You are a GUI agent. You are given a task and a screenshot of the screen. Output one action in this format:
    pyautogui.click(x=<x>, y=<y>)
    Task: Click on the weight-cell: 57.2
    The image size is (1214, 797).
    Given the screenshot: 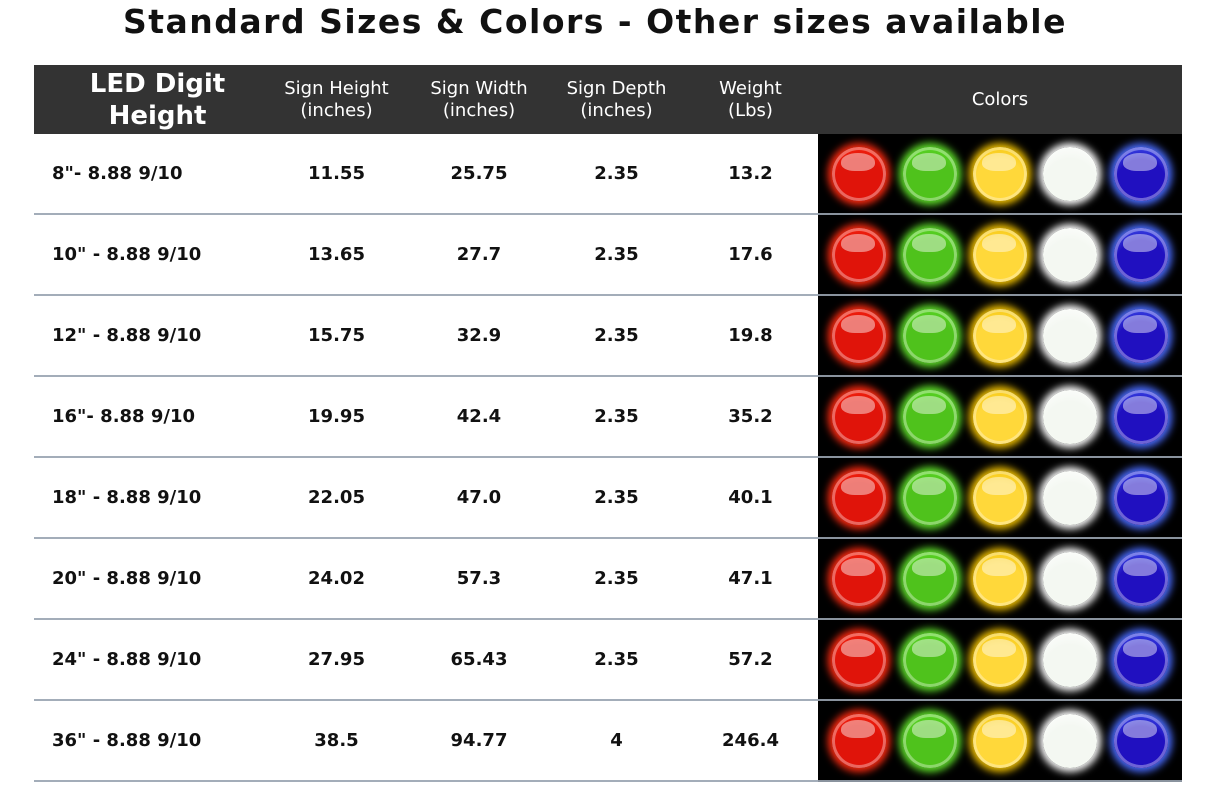 What is the action you would take?
    pyautogui.click(x=750, y=660)
    